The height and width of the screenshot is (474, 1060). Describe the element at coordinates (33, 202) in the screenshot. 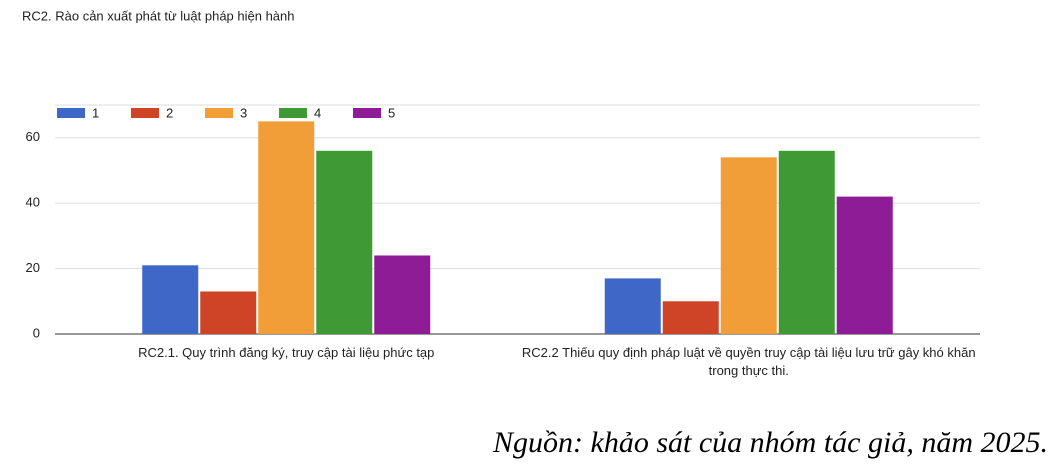

I see `y-tick-label: 40` at that location.